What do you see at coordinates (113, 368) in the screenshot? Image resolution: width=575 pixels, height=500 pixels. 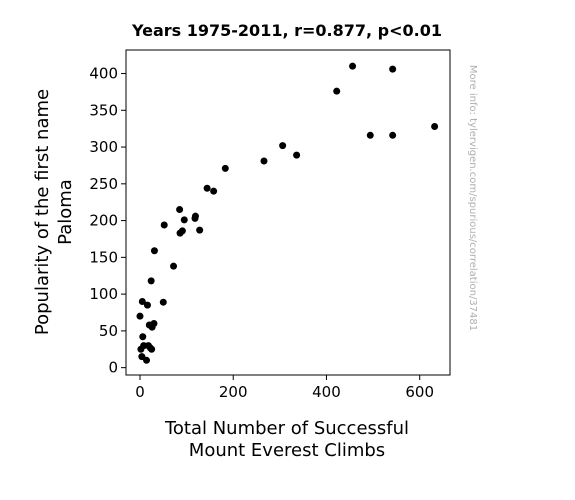 I see `y-tick-label-0: 0` at bounding box center [113, 368].